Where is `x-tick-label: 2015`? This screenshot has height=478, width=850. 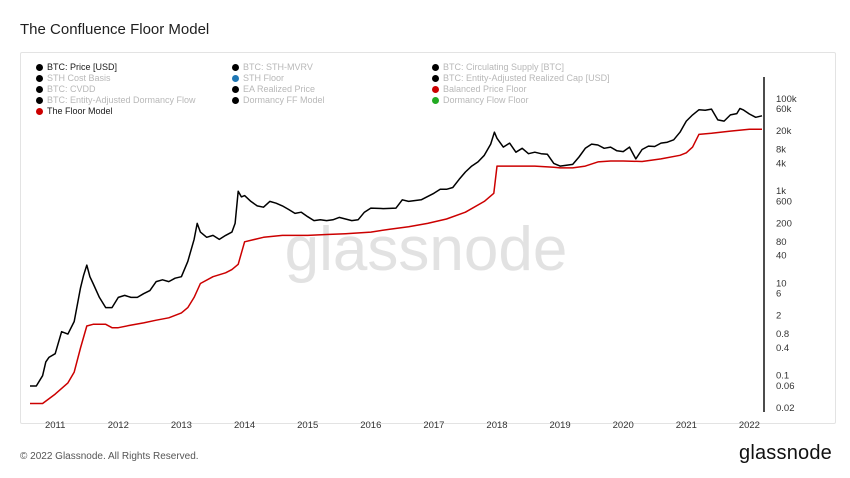 x-tick-label: 2015 is located at coordinates (307, 425).